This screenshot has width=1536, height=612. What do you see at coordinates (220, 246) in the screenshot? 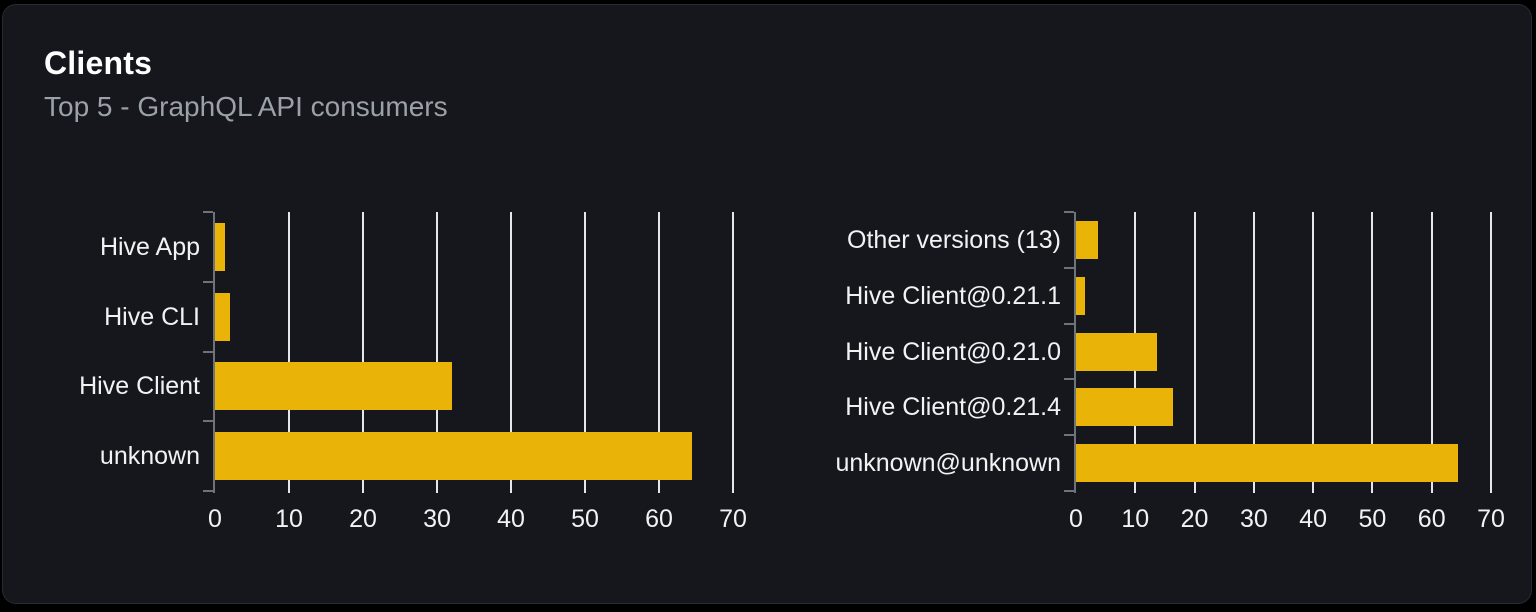
I see `bar-hive-app` at bounding box center [220, 246].